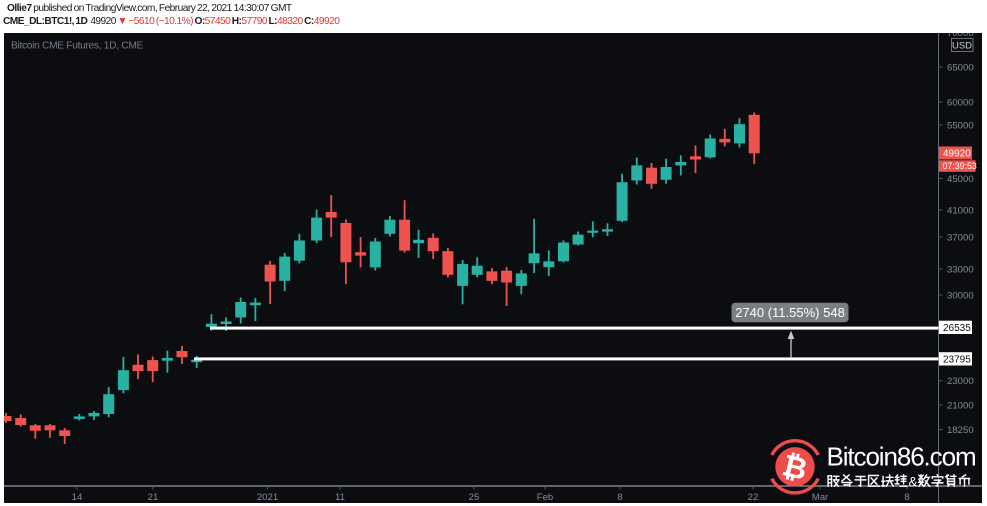 The height and width of the screenshot is (506, 987). Describe the element at coordinates (960, 67) in the screenshot. I see `svg-text: 65000` at that location.